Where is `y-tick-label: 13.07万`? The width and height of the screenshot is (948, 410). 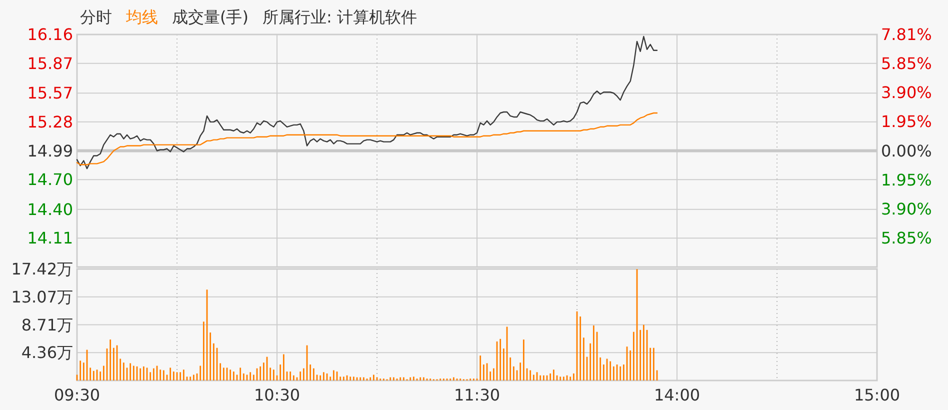
y-tick-label: 13.07万 is located at coordinates (42, 296).